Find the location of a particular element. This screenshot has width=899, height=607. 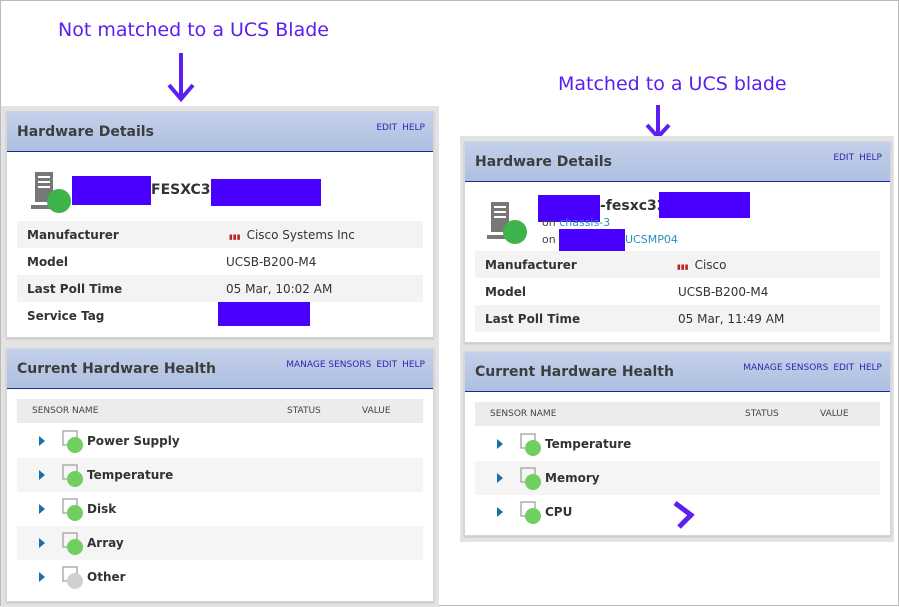

manager-link: UCSMP04 is located at coordinates (651, 239).